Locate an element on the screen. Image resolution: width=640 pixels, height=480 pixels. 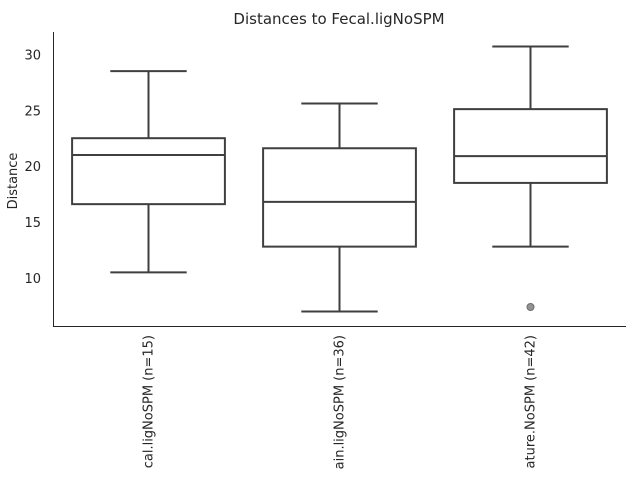
y-ticks: 10 15 20 25 30 is located at coordinates (32, 167).